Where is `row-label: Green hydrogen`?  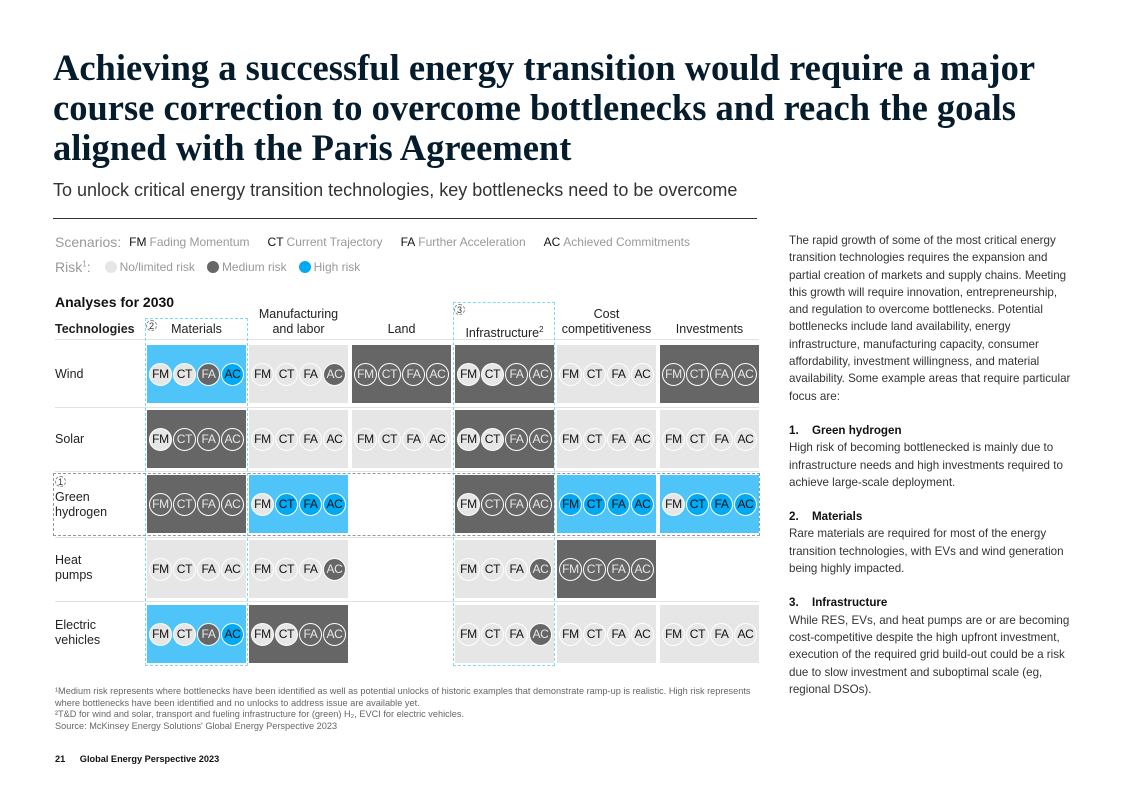
row-label: Green hydrogen is located at coordinates (81, 505).